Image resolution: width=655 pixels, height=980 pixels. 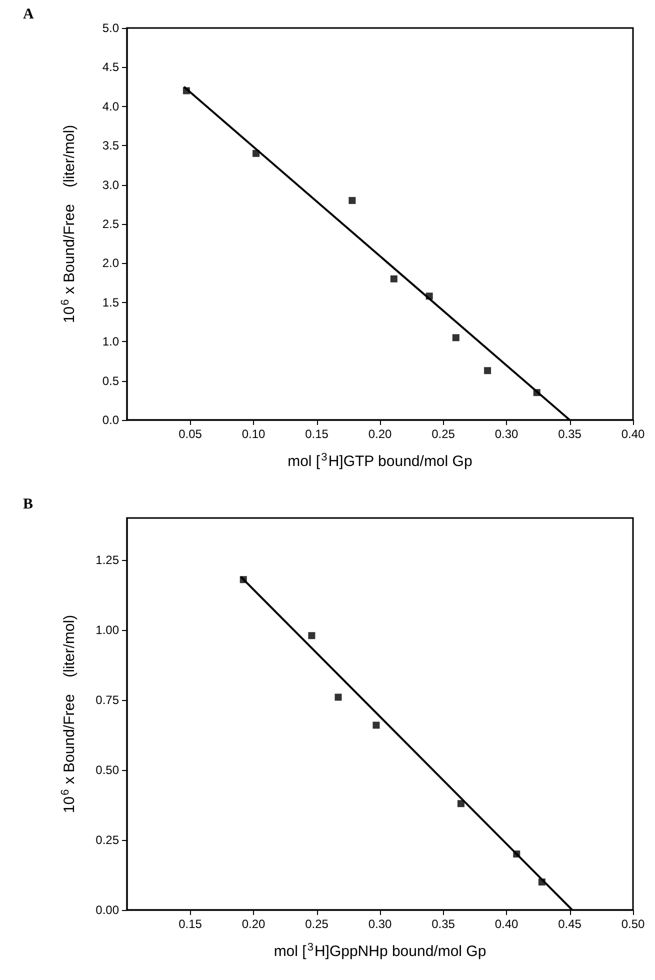 What do you see at coordinates (111, 263) in the screenshot?
I see `y-tick-label: 2.0` at bounding box center [111, 263].